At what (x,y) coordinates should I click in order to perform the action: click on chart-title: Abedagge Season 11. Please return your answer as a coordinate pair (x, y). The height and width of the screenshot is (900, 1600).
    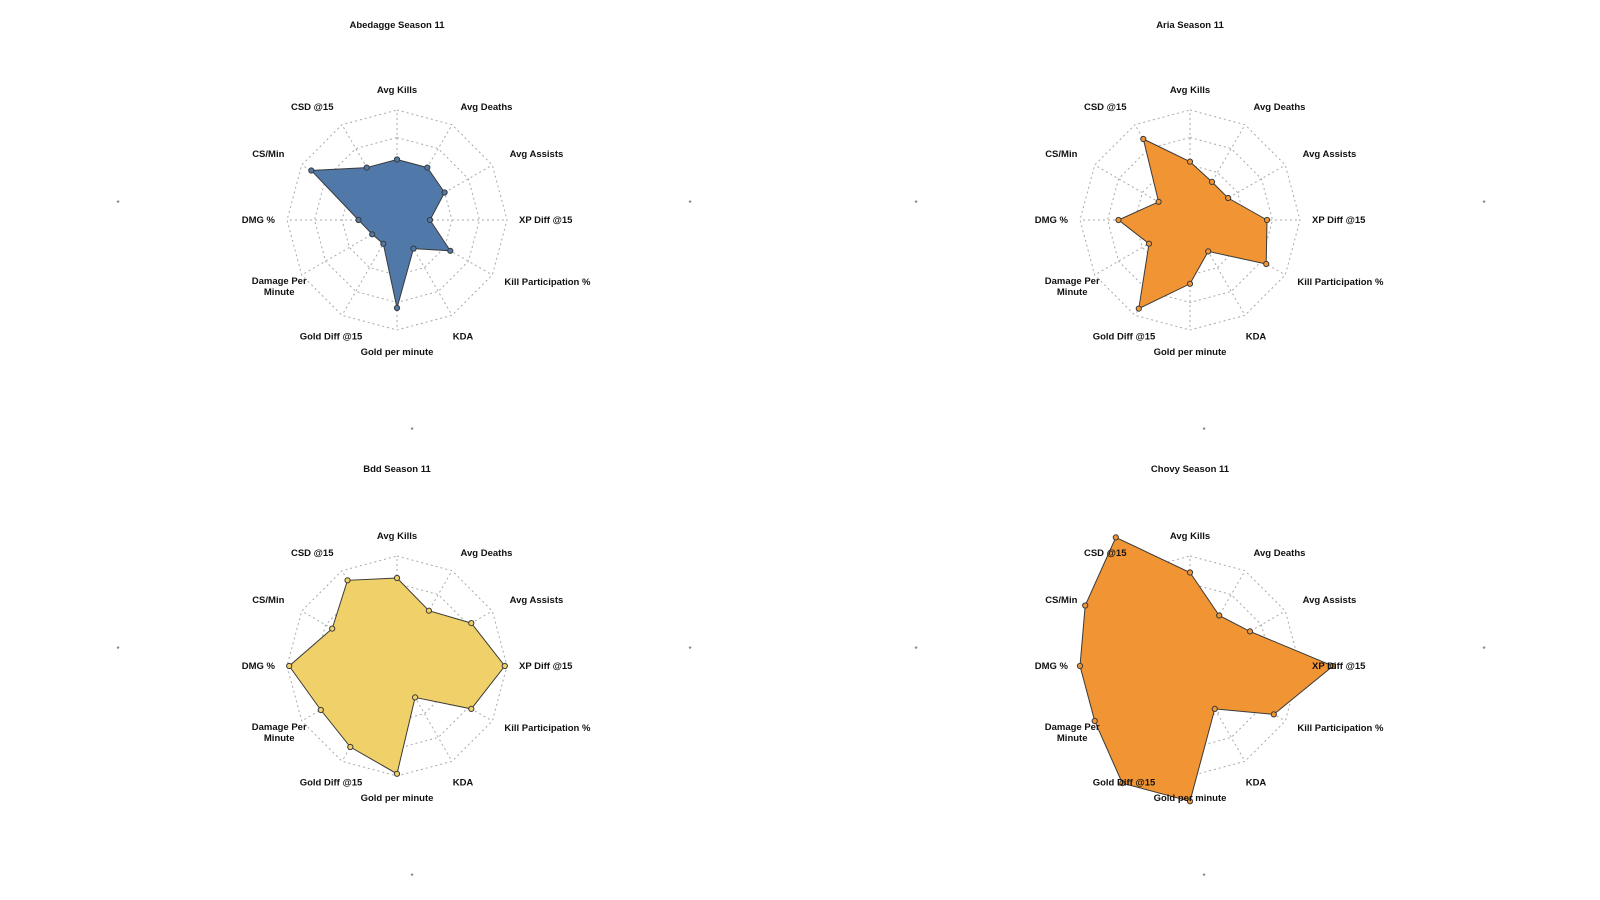
    Looking at the image, I should click on (397, 25).